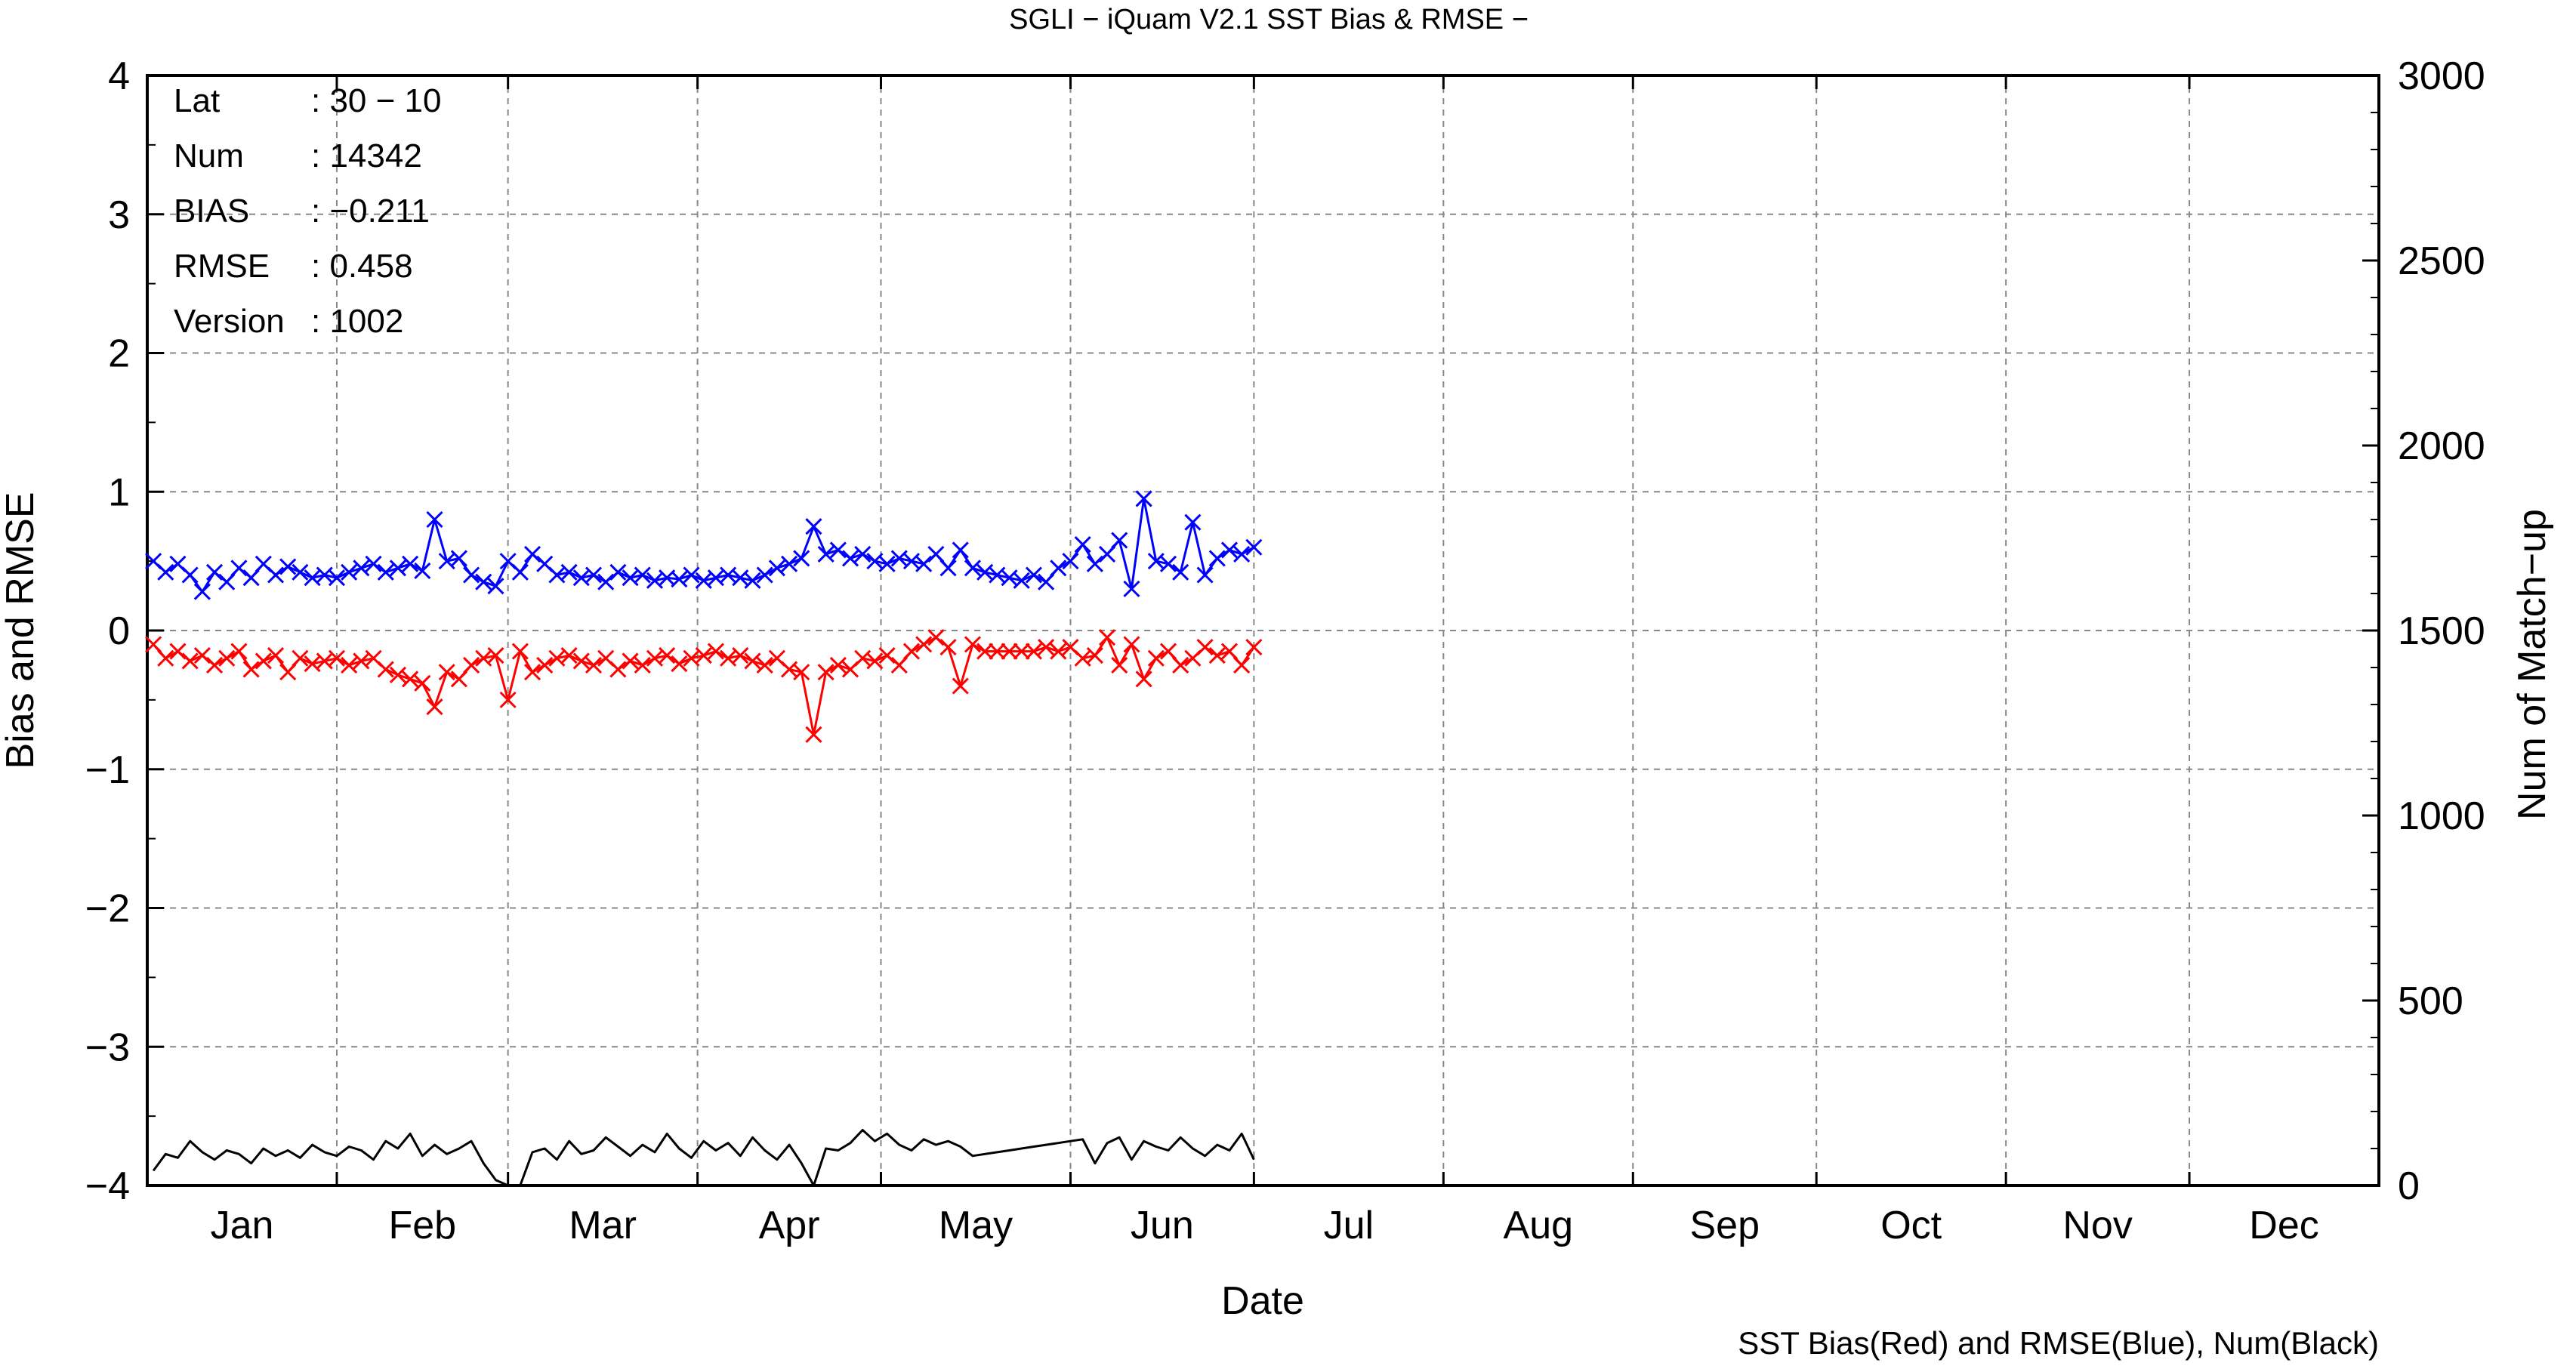 The height and width of the screenshot is (1369, 2576). What do you see at coordinates (211, 211) in the screenshot?
I see `info-label: BIAS` at bounding box center [211, 211].